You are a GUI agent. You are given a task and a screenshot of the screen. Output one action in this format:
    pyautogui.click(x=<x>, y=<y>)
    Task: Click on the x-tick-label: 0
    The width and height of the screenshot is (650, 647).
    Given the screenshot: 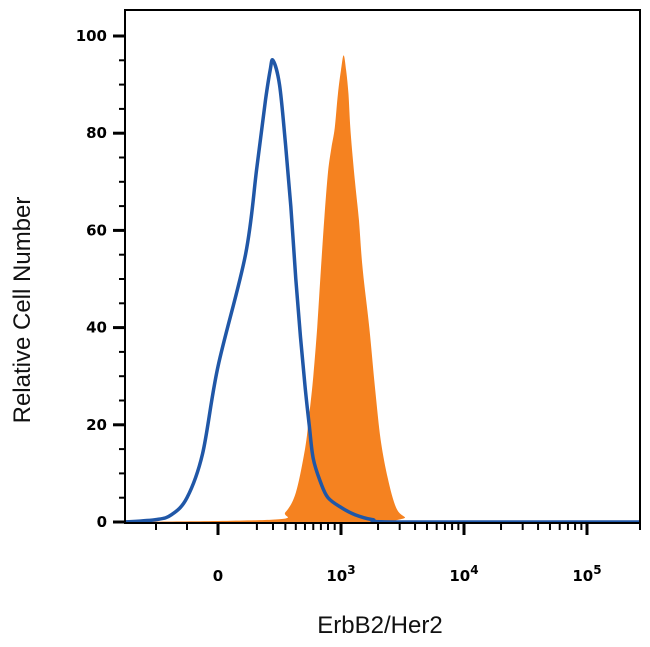 What is the action you would take?
    pyautogui.click(x=218, y=576)
    